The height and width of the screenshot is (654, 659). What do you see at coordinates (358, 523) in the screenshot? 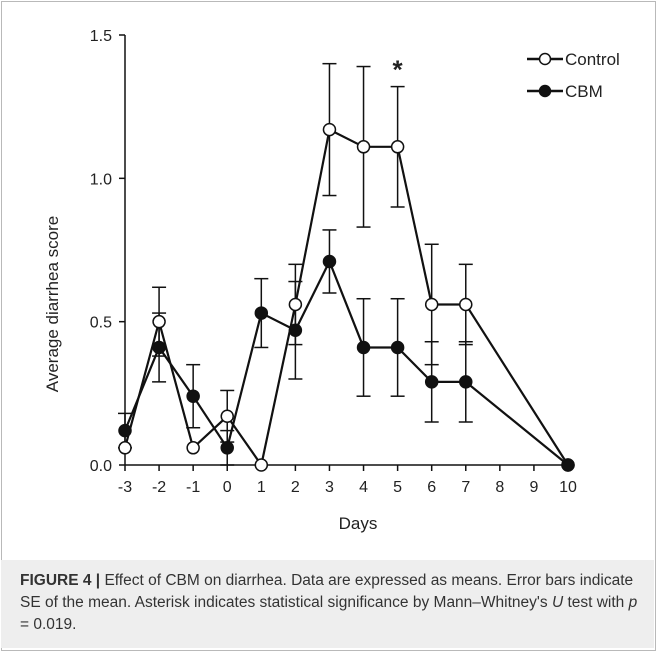
I see `x-axis-label: Days` at bounding box center [358, 523].